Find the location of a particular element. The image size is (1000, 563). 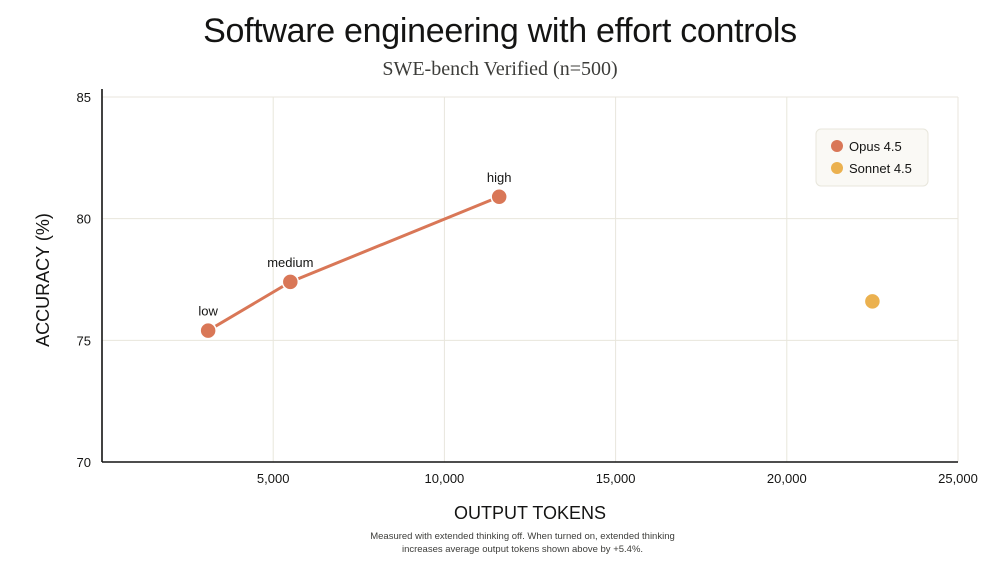

series-line is located at coordinates (353, 263).